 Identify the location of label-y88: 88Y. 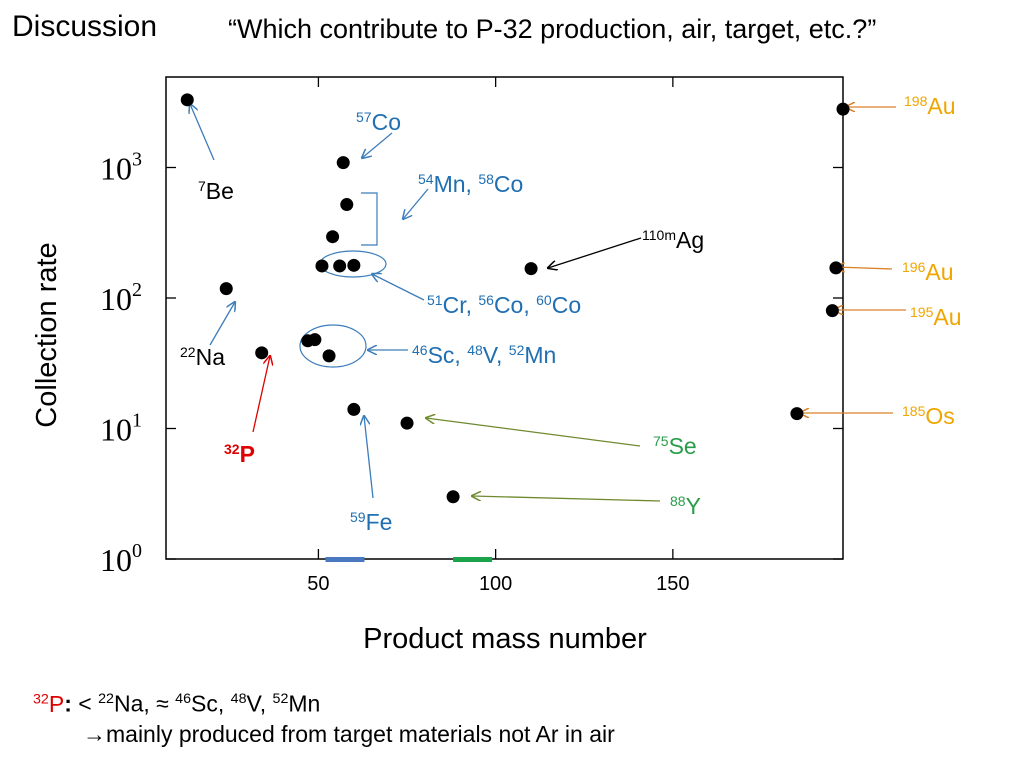
(685, 506).